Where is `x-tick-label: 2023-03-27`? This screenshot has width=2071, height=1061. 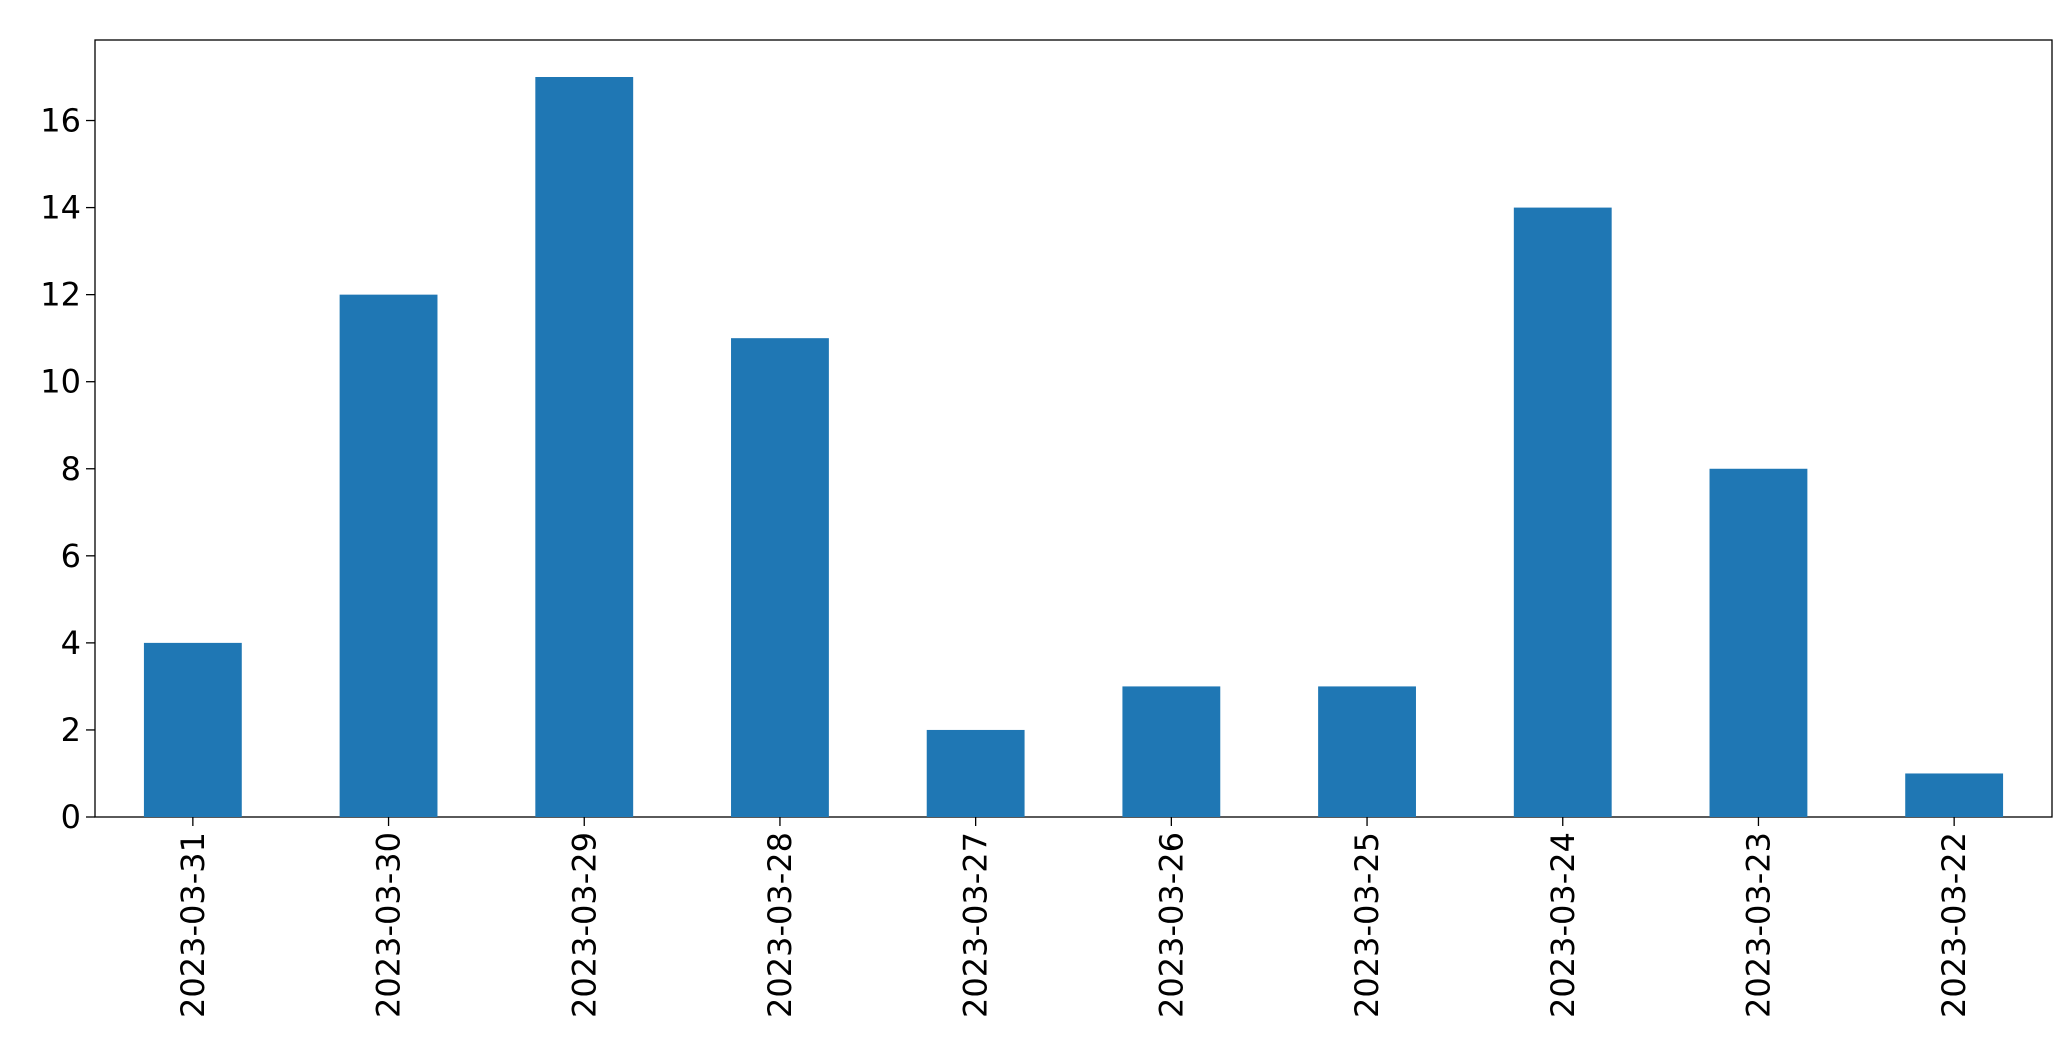
x-tick-label: 2023-03-27 is located at coordinates (976, 925).